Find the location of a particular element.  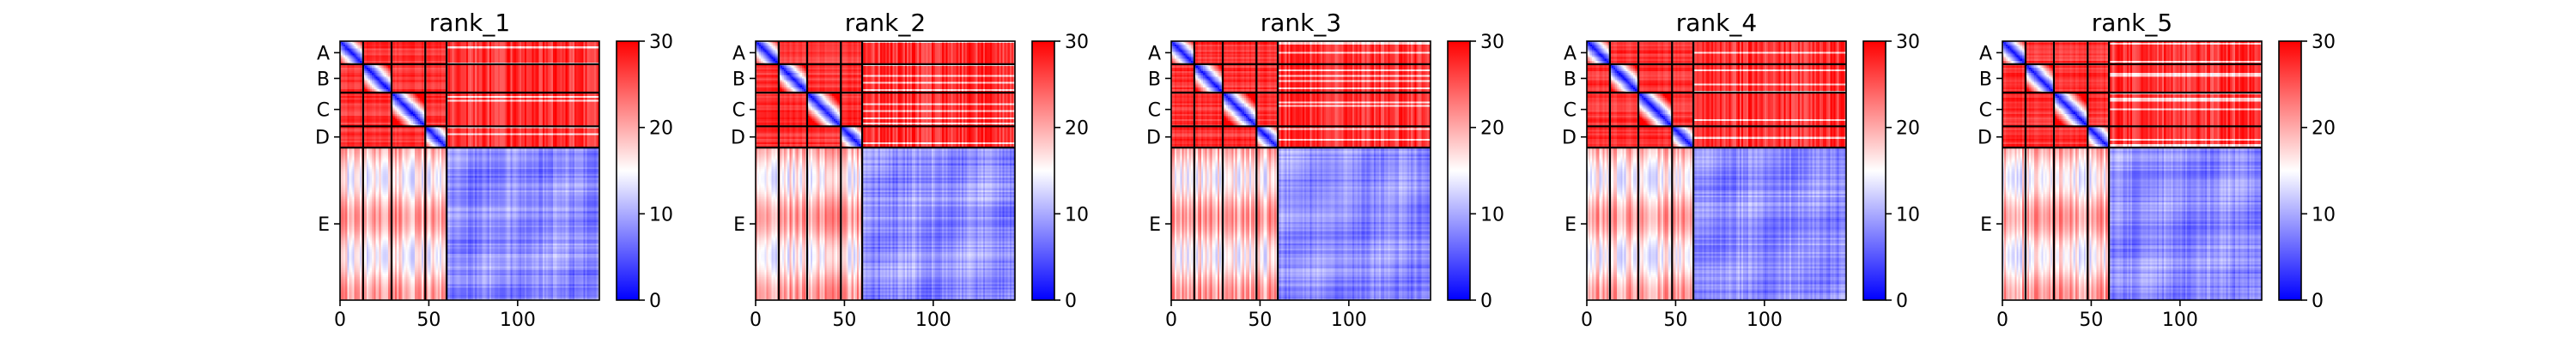

panel-title: rank_5 is located at coordinates (2132, 23).